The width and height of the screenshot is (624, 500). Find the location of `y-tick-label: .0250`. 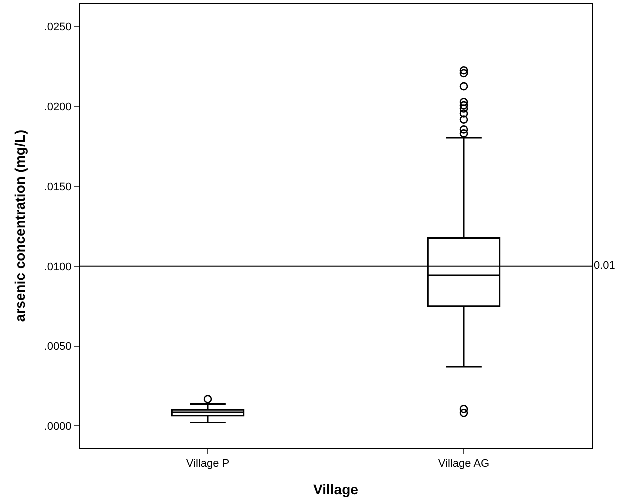

y-tick-label: .0250 is located at coordinates (58, 28).